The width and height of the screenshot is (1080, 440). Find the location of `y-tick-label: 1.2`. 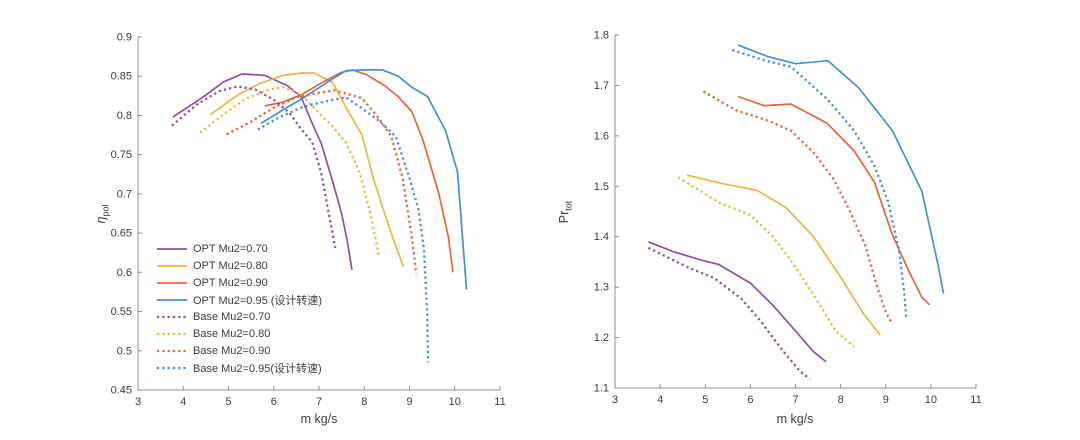

y-tick-label: 1.2 is located at coordinates (601, 338).